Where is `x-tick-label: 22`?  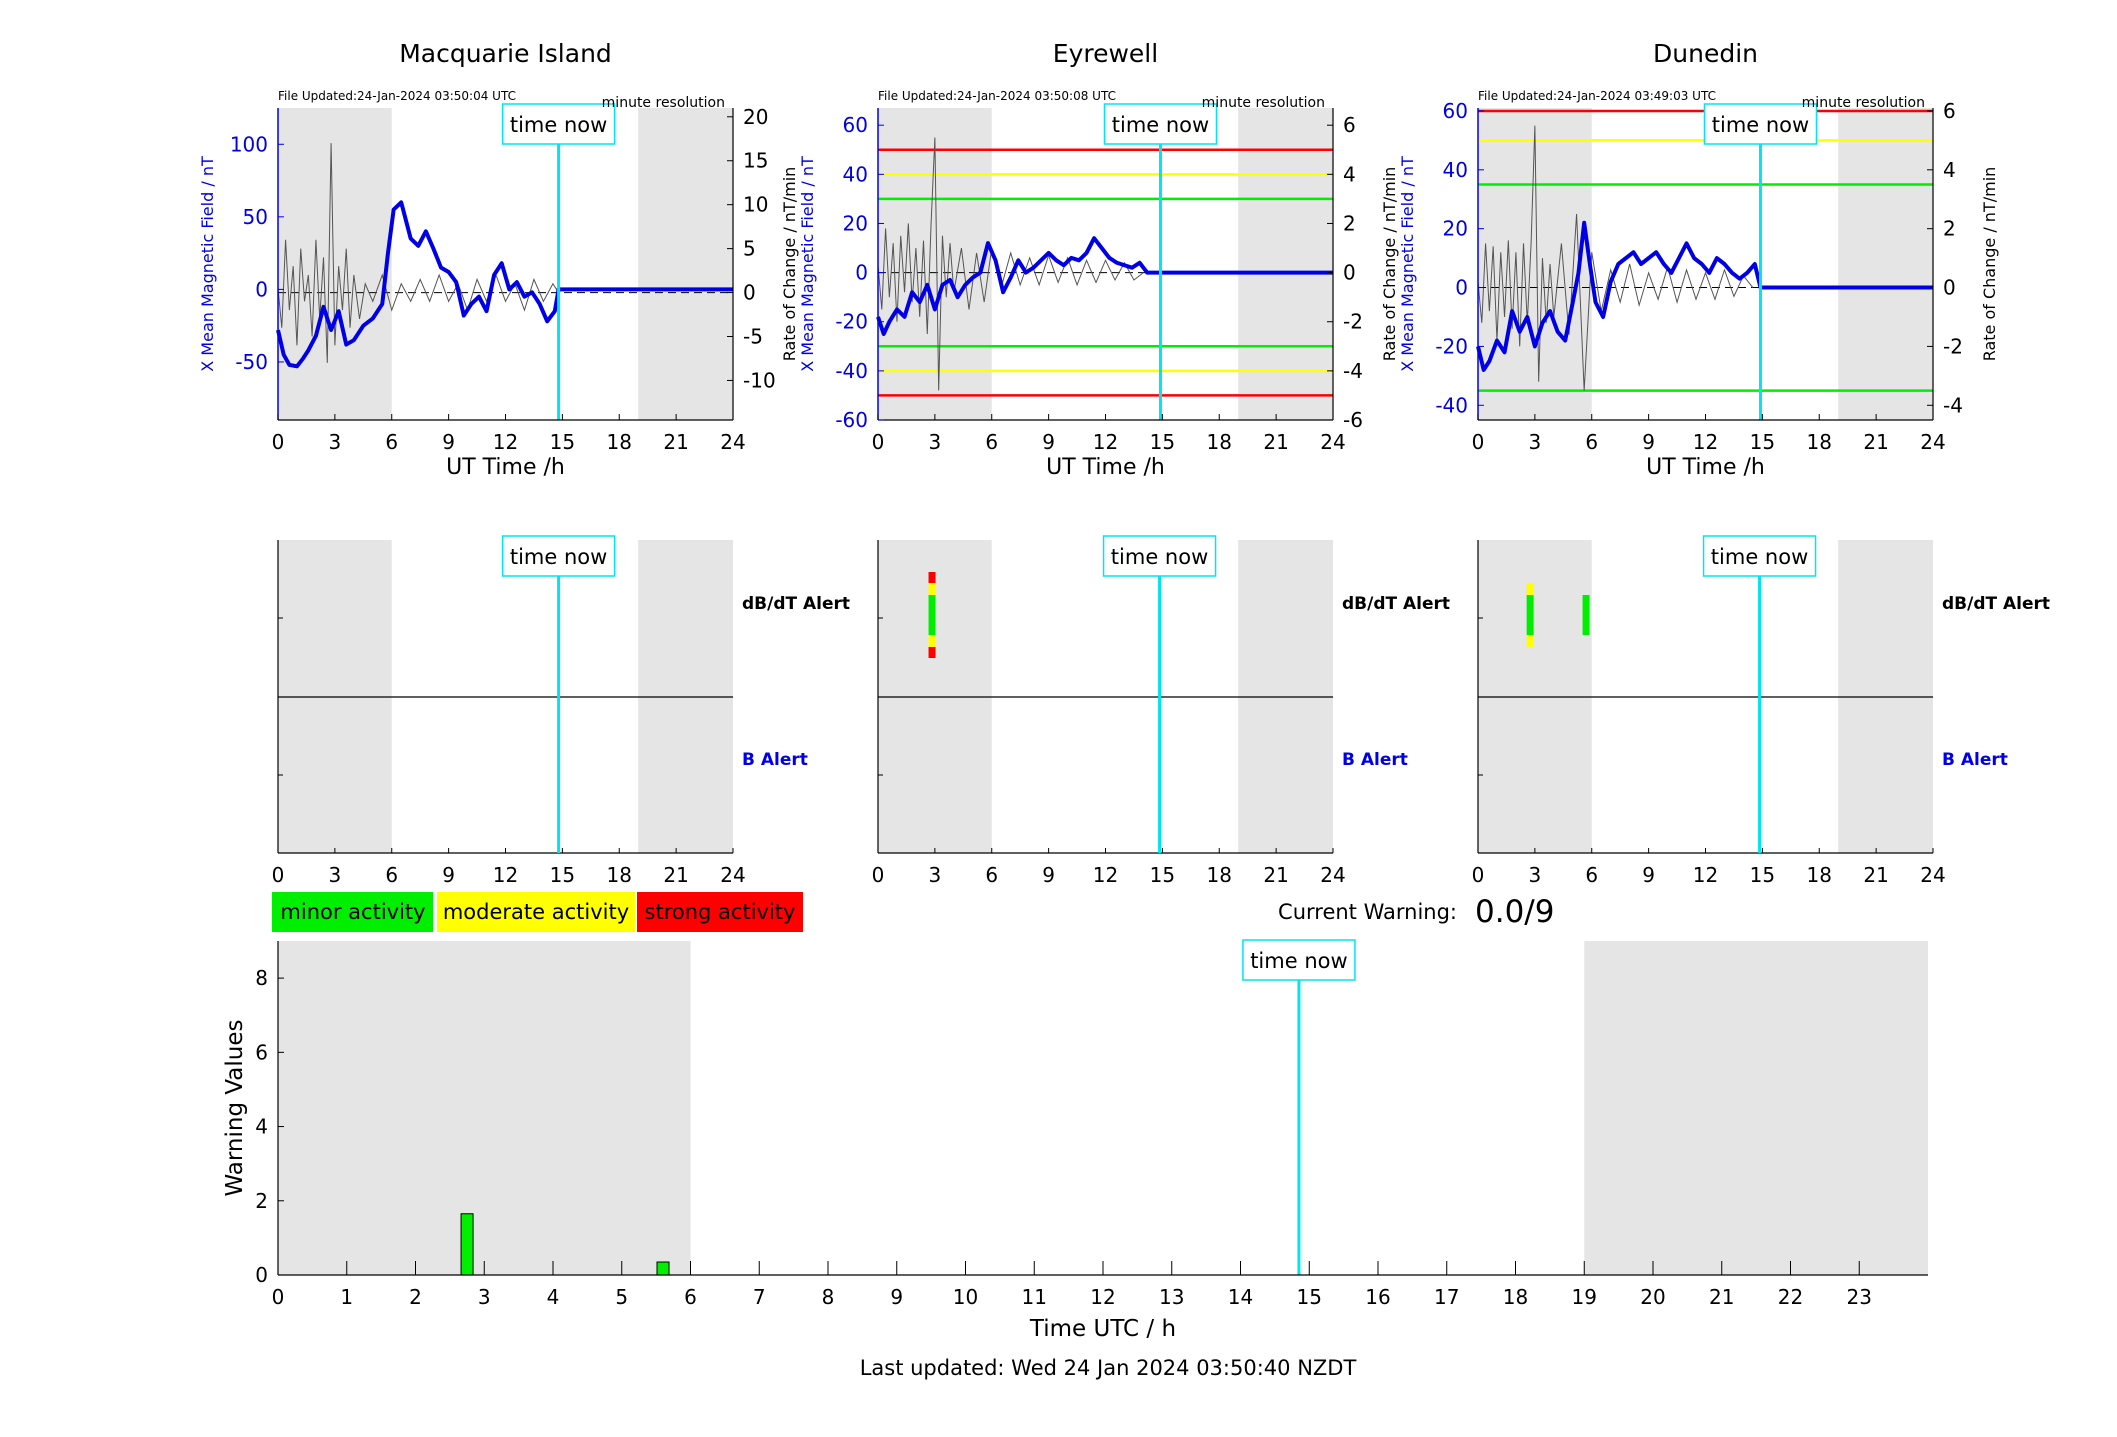 x-tick-label: 22 is located at coordinates (1790, 1297).